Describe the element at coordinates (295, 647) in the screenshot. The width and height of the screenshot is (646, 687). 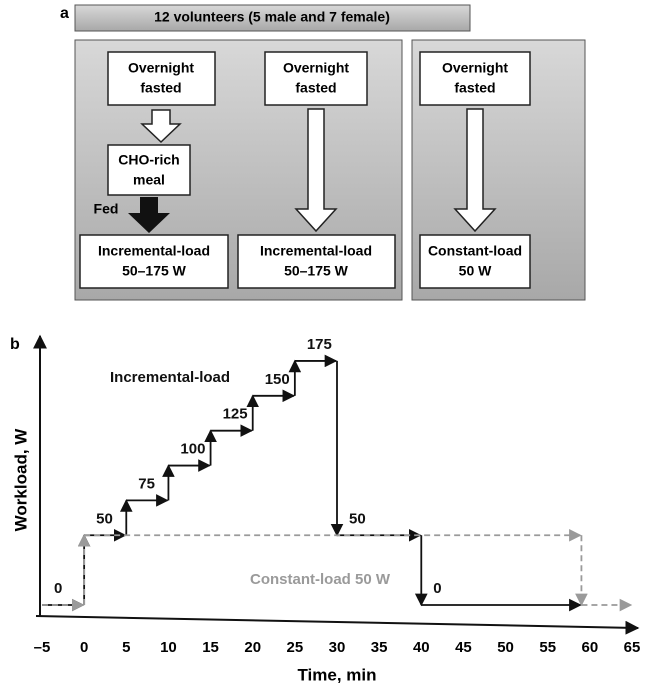
I see `x-tick-label: 25` at that location.